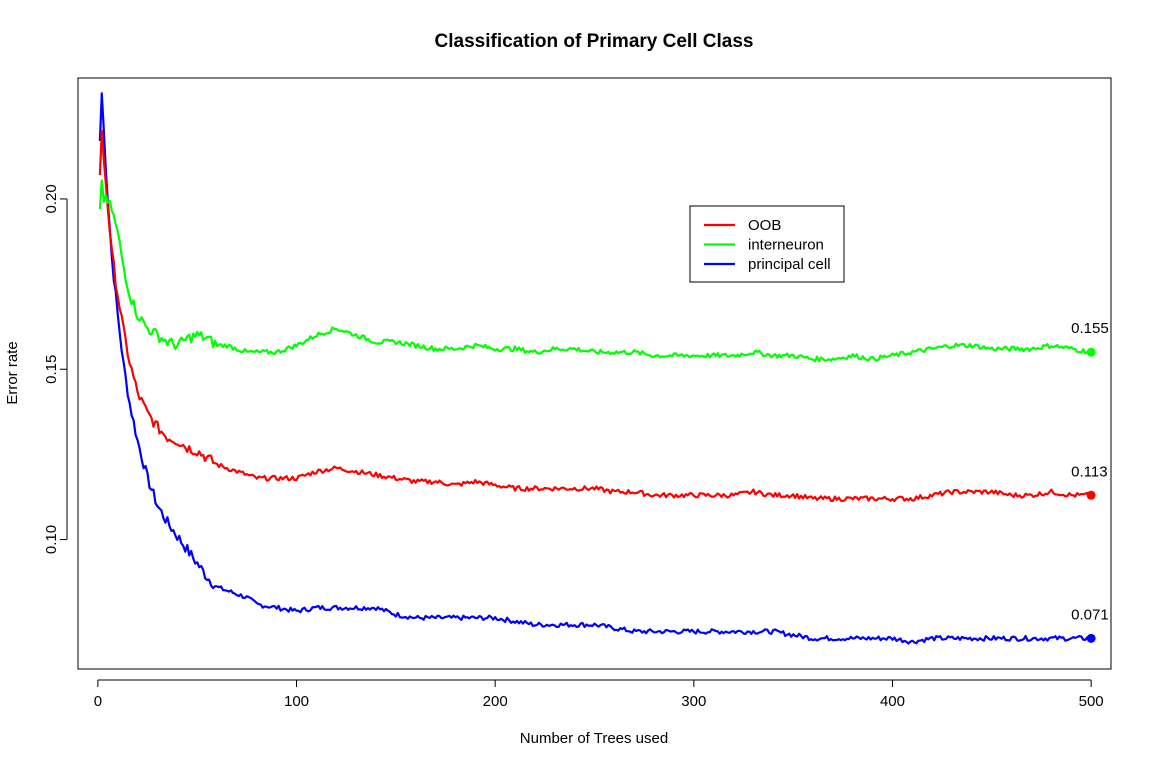  Describe the element at coordinates (296, 701) in the screenshot. I see `x-tick-label: 100` at that location.